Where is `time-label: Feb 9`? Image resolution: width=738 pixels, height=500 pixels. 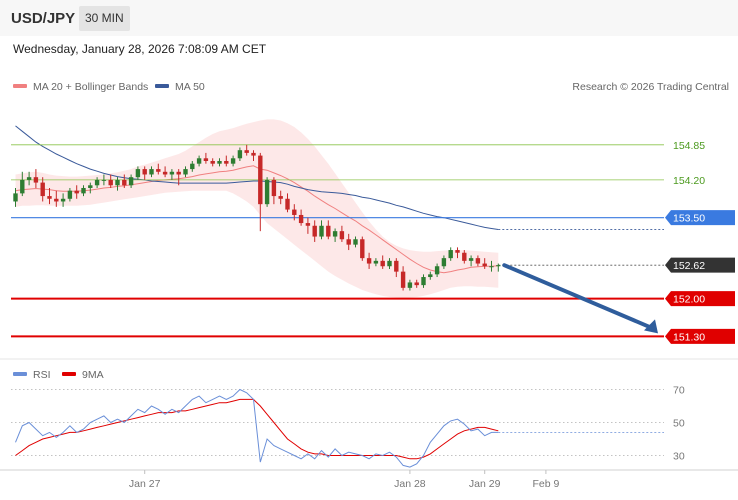
time-label: Feb 9 is located at coordinates (545, 484).